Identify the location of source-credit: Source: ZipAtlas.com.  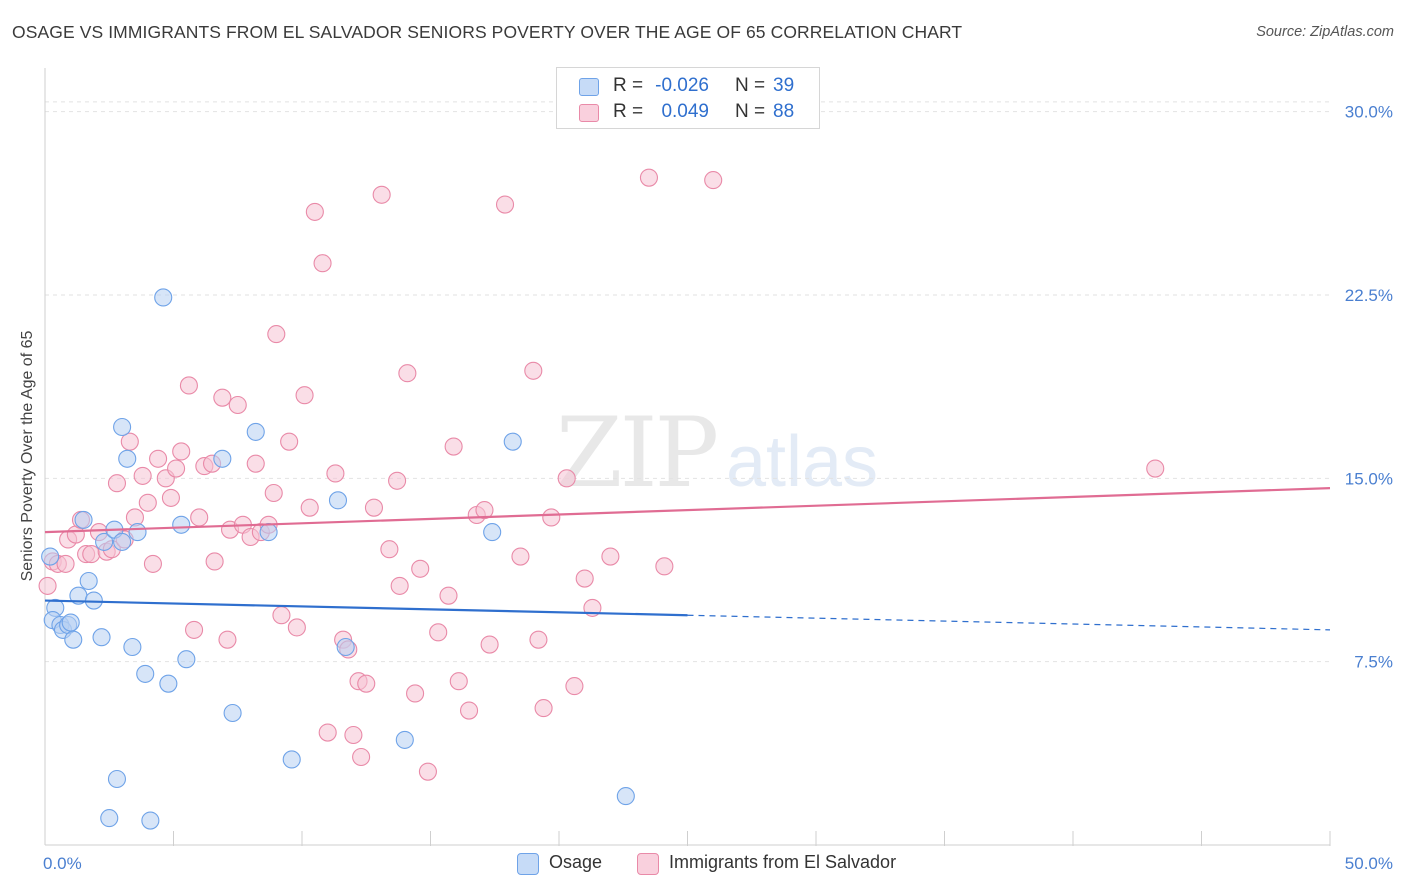
(1325, 32).